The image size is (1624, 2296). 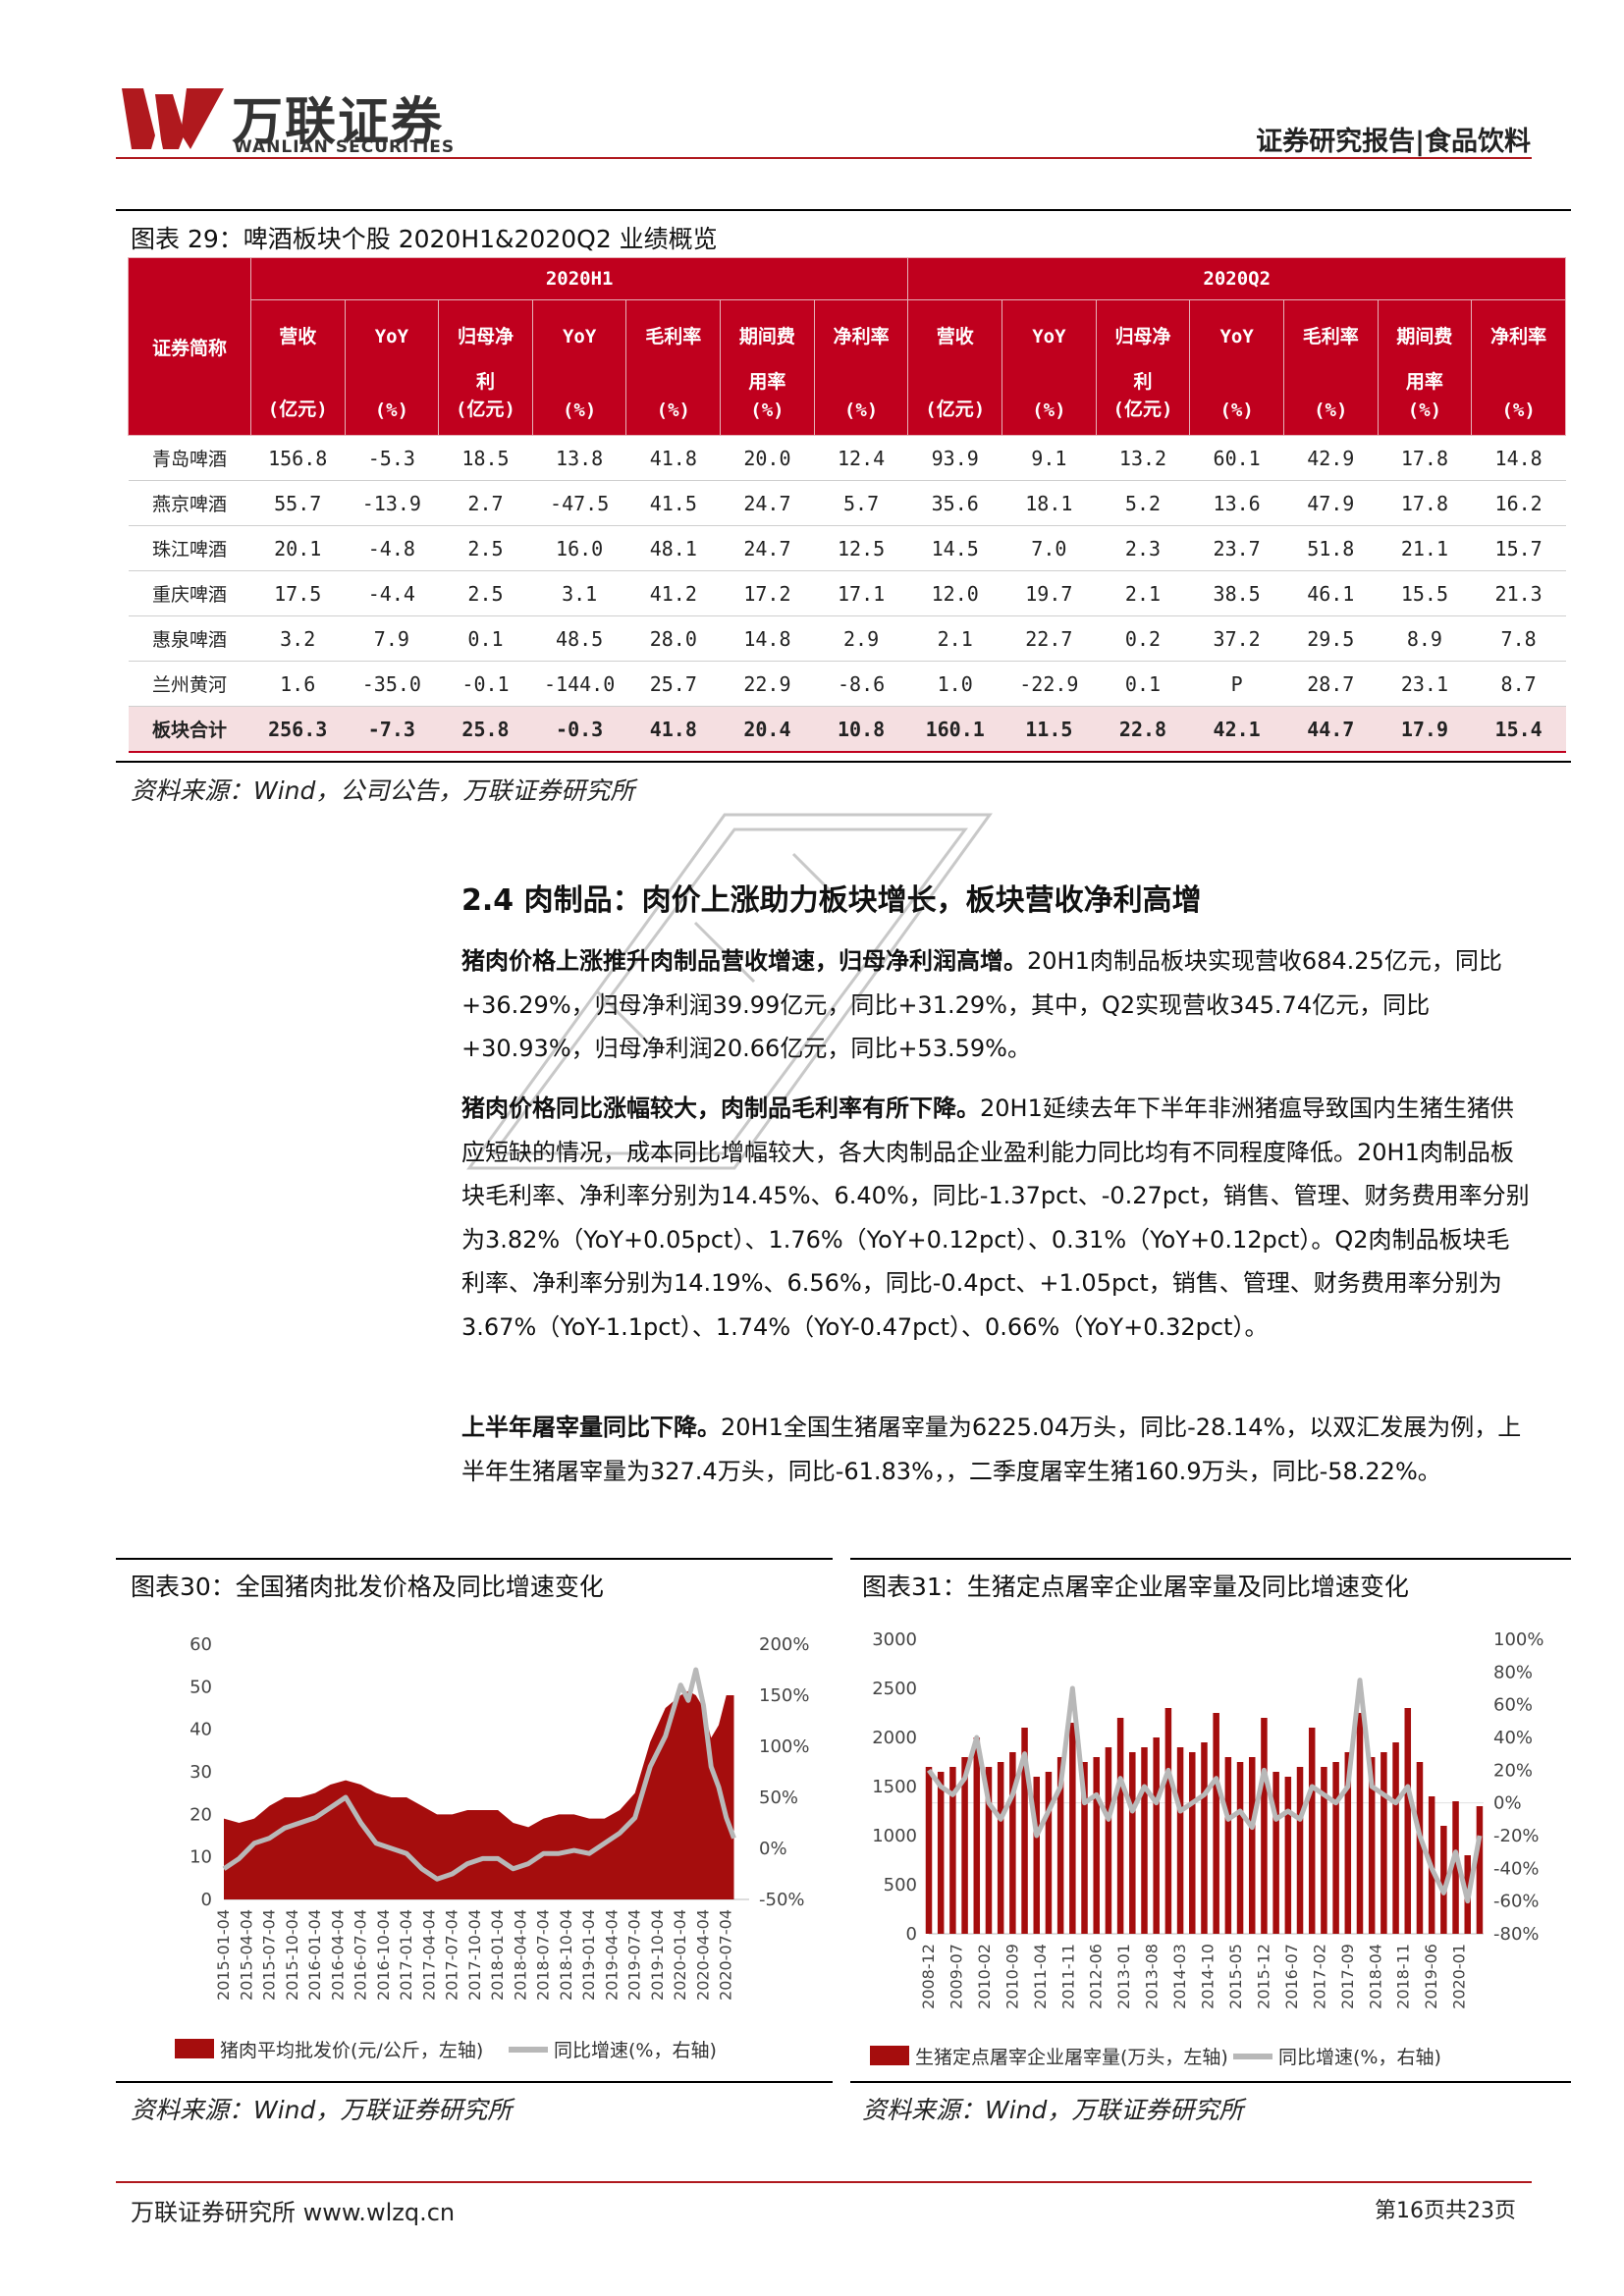 What do you see at coordinates (1518, 548) in the screenshot?
I see `value-cell: 15.7` at bounding box center [1518, 548].